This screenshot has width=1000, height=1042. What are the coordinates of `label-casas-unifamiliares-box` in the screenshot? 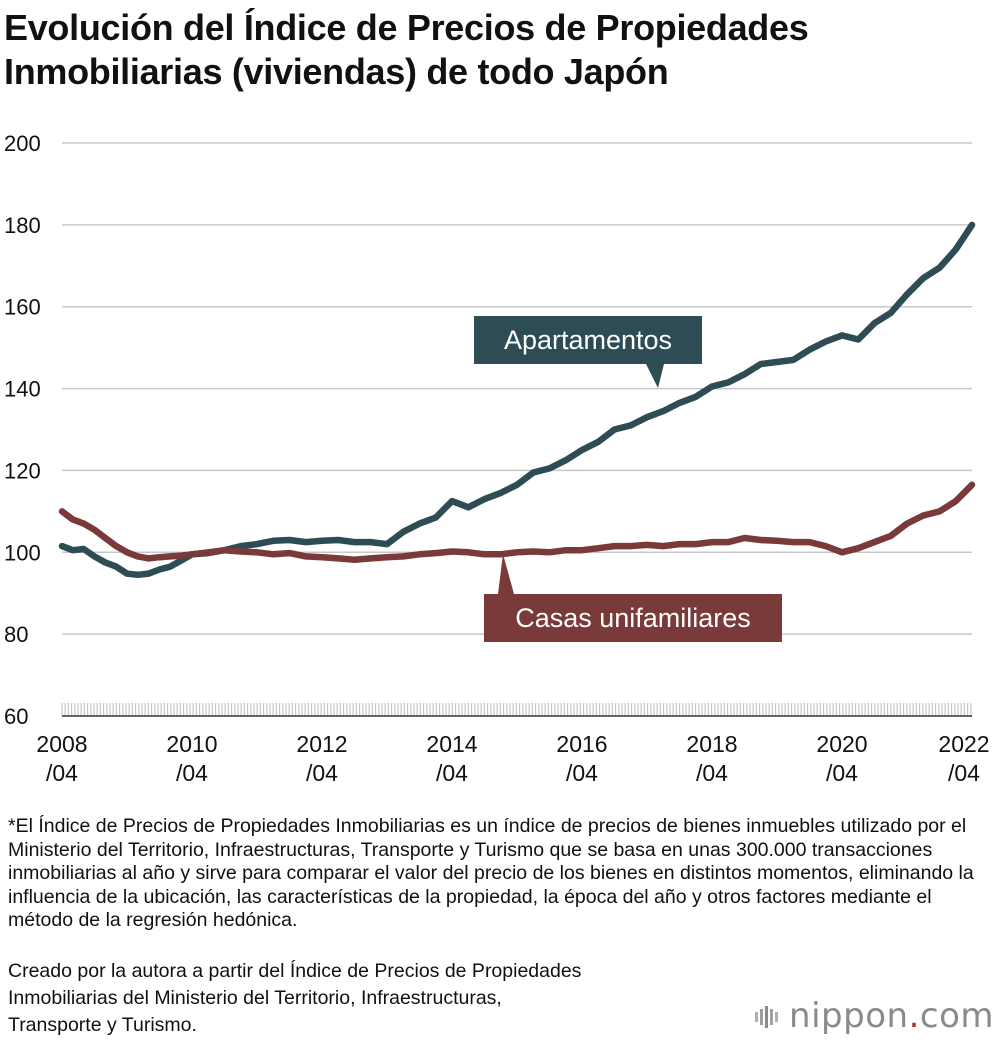 It's located at (633, 618).